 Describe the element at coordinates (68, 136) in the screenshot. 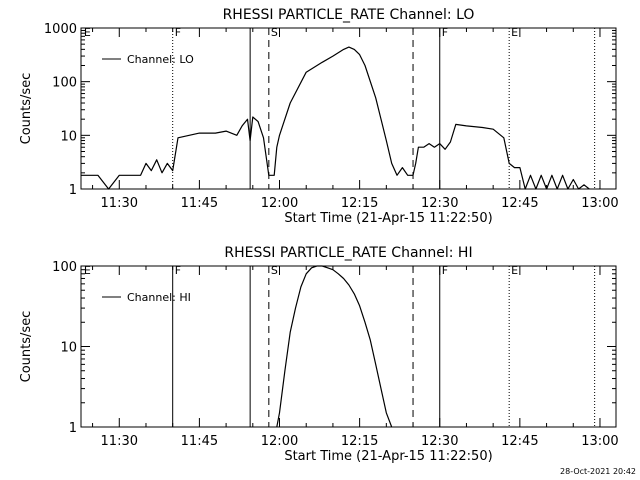

I see `panel1-y-tick-label: 10` at that location.